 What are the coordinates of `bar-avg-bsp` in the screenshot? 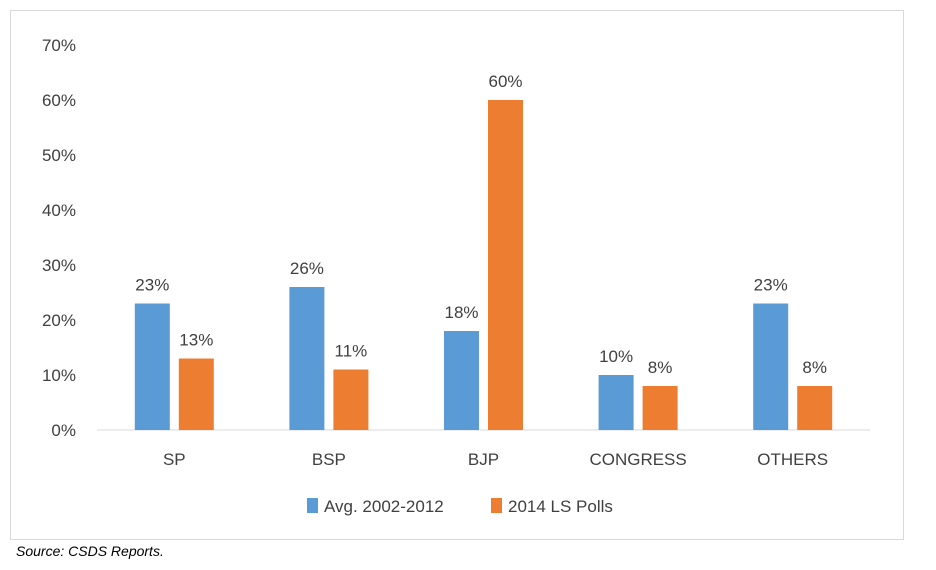 It's located at (307, 358).